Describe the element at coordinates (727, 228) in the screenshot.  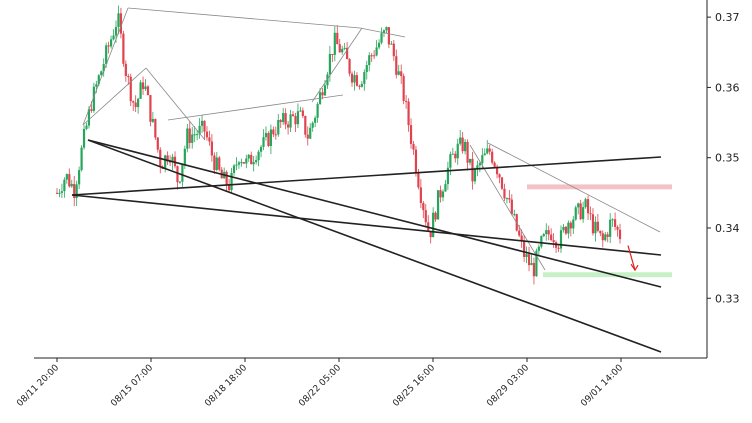
I see `y-tick-label: 0.34` at that location.